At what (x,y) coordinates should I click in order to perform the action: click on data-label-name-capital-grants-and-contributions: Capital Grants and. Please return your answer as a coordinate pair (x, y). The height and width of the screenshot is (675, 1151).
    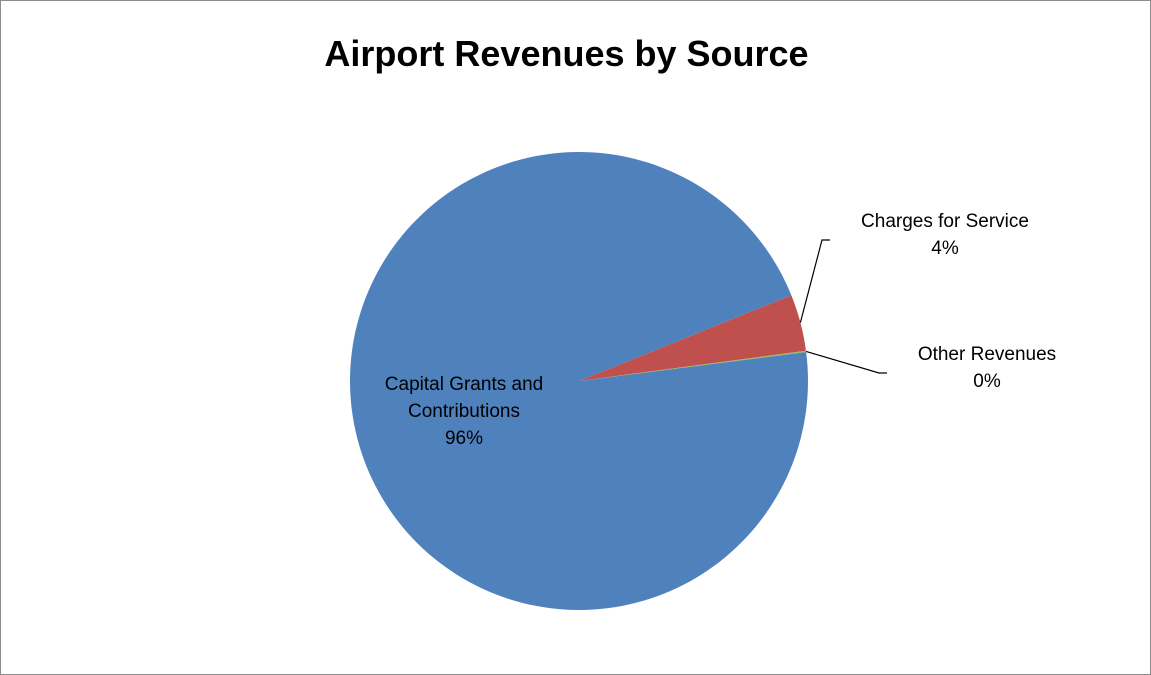
    Looking at the image, I should click on (464, 384).